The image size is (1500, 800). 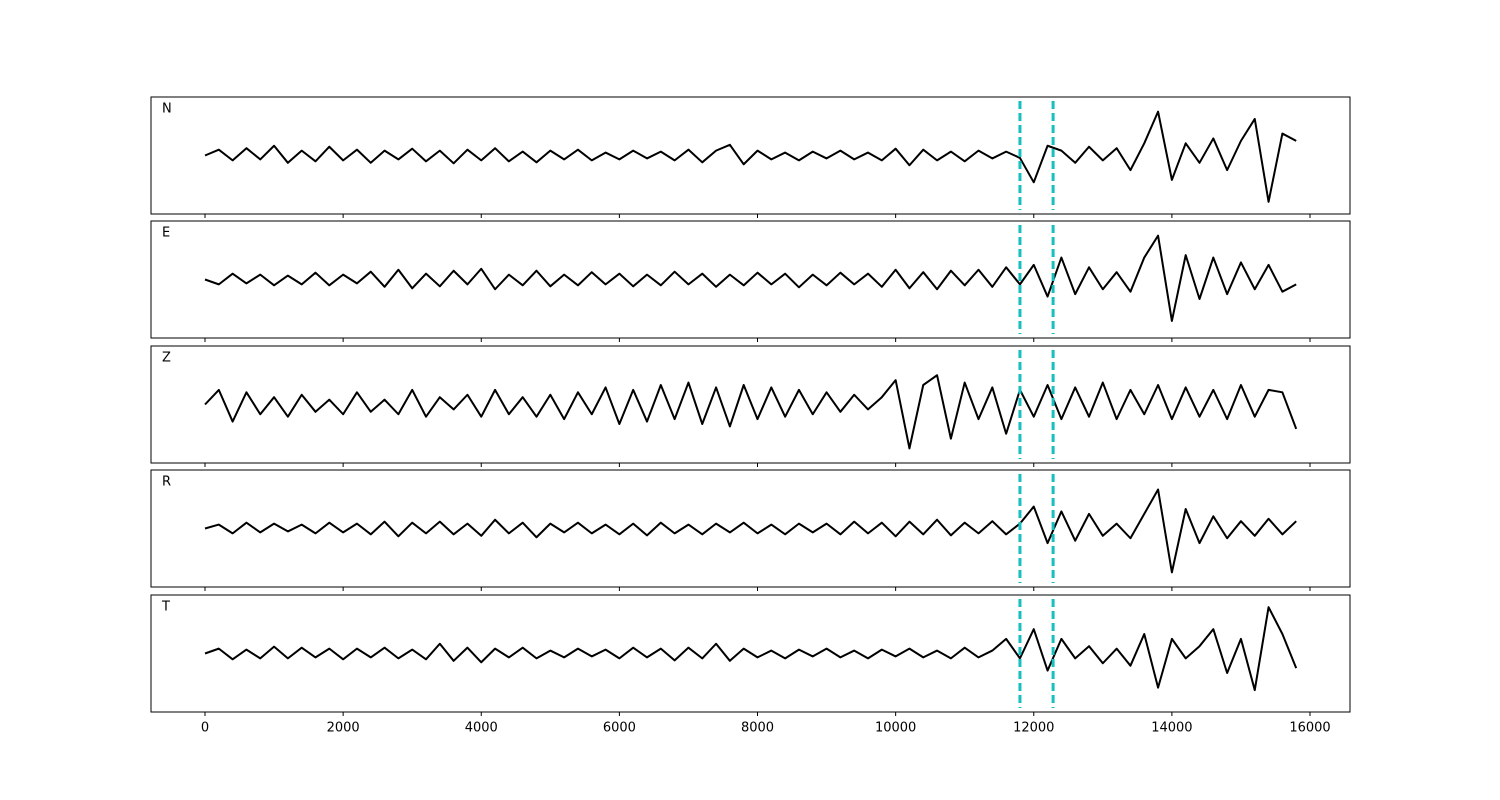 What do you see at coordinates (166, 358) in the screenshot?
I see `panel-label: Z` at bounding box center [166, 358].